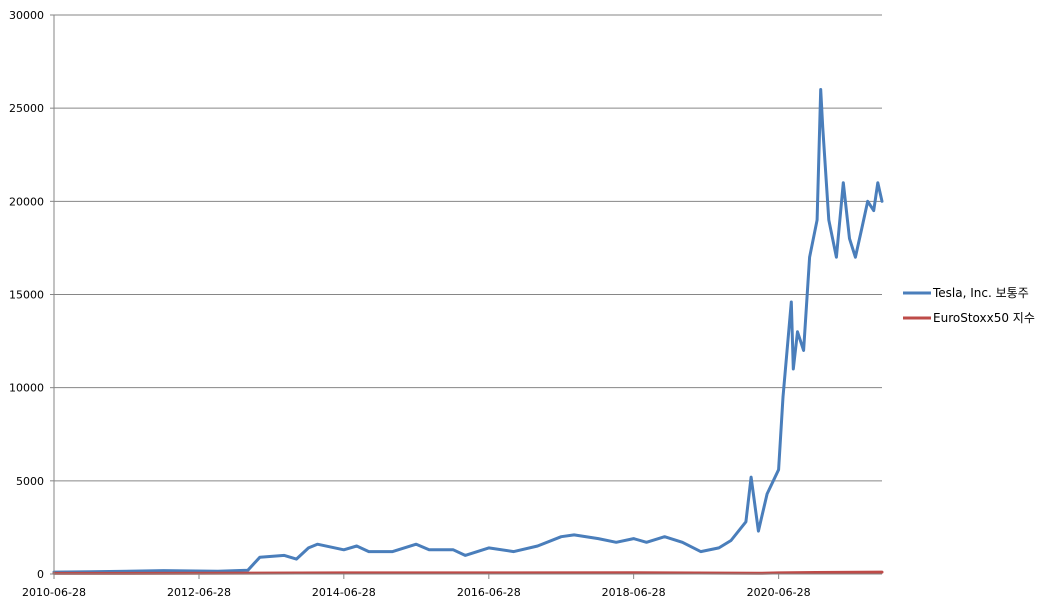  I want to click on x-tick-label: 2016-06-28, so click(489, 592).